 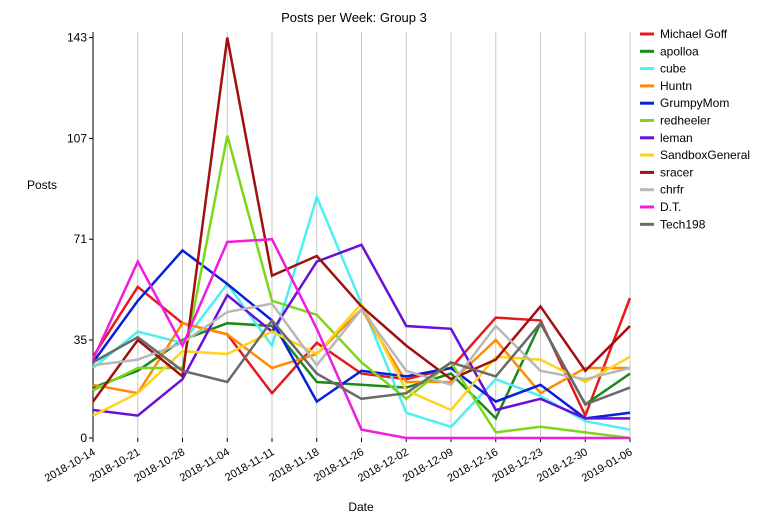 What do you see at coordinates (77, 138) in the screenshot?
I see `y-tick-label: 107` at bounding box center [77, 138].